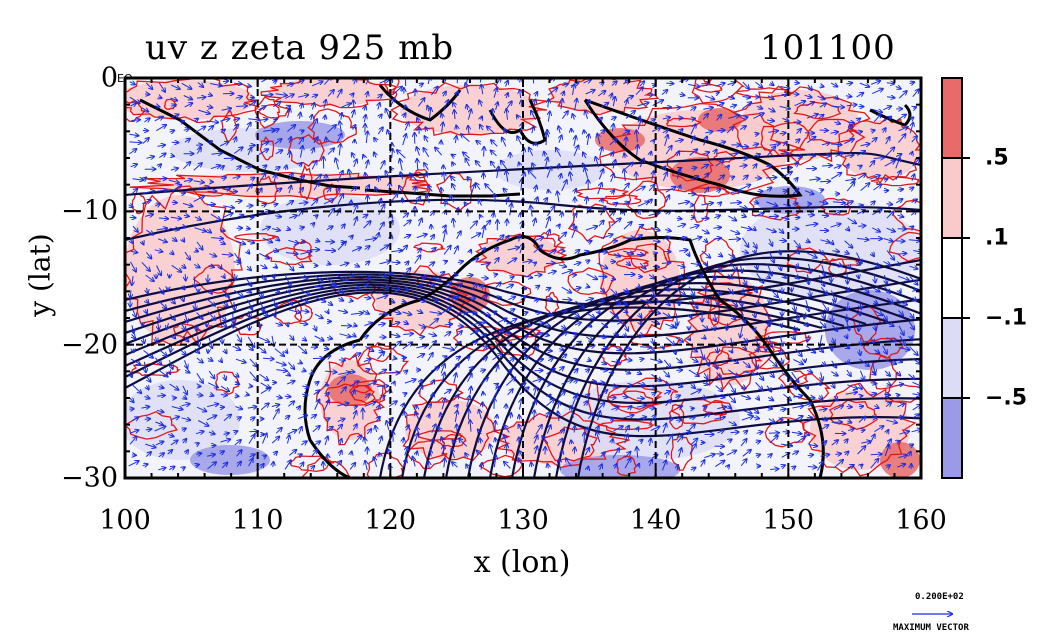 The width and height of the screenshot is (1056, 637). What do you see at coordinates (109, 78) in the screenshot?
I see `y-tick-label: 0` at bounding box center [109, 78].